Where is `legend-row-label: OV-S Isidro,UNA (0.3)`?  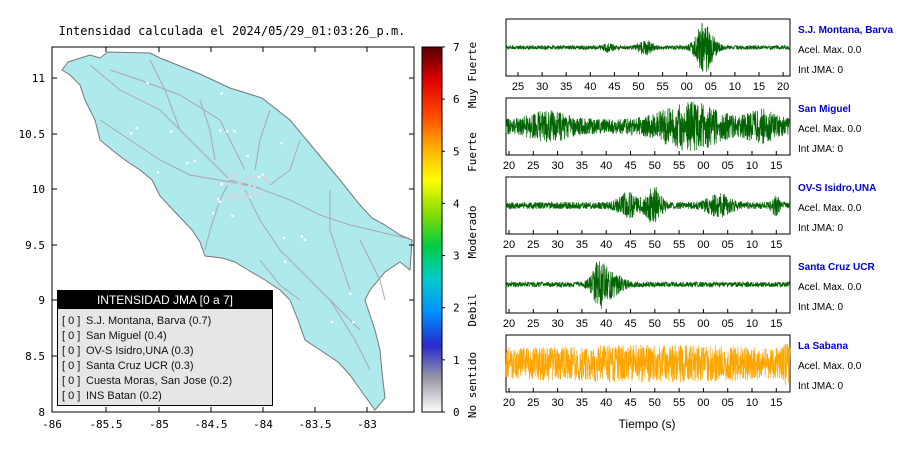
legend-row-label: OV-S Isidro,UNA (0.3) is located at coordinates (140, 351).